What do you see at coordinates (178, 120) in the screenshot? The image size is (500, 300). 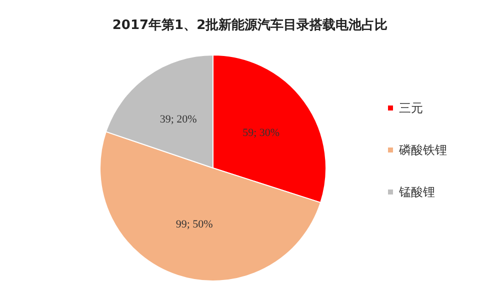 I see `data-label: 39; 20%` at bounding box center [178, 120].